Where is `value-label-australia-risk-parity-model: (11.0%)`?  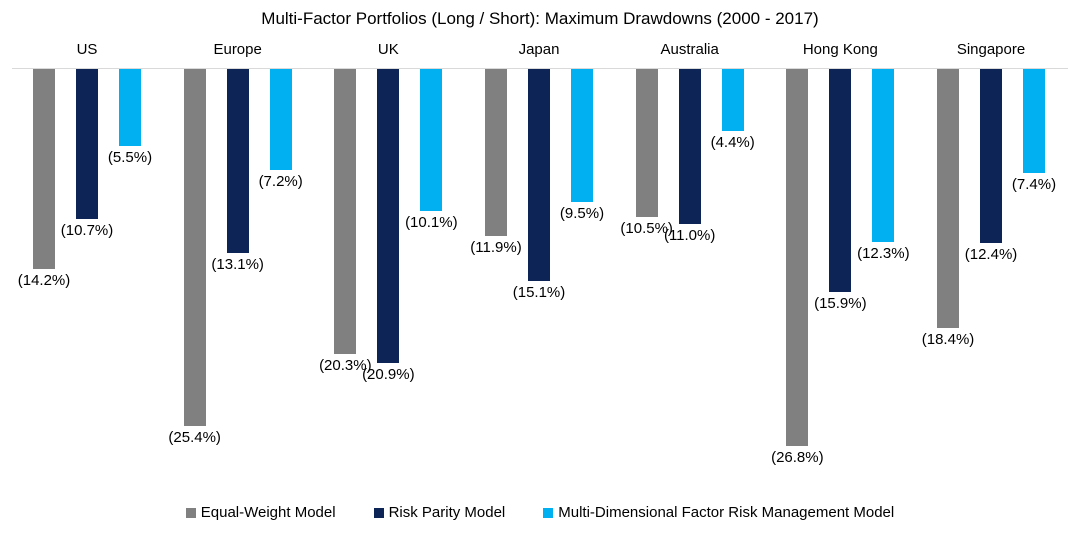
value-label-australia-risk-parity-model: (11.0%) is located at coordinates (689, 235).